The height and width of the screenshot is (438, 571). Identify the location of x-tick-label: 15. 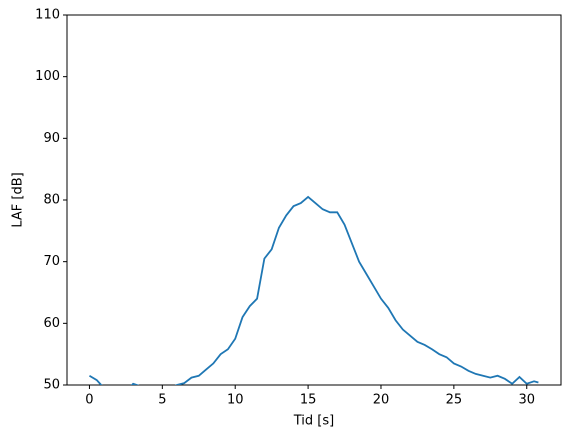
(308, 400).